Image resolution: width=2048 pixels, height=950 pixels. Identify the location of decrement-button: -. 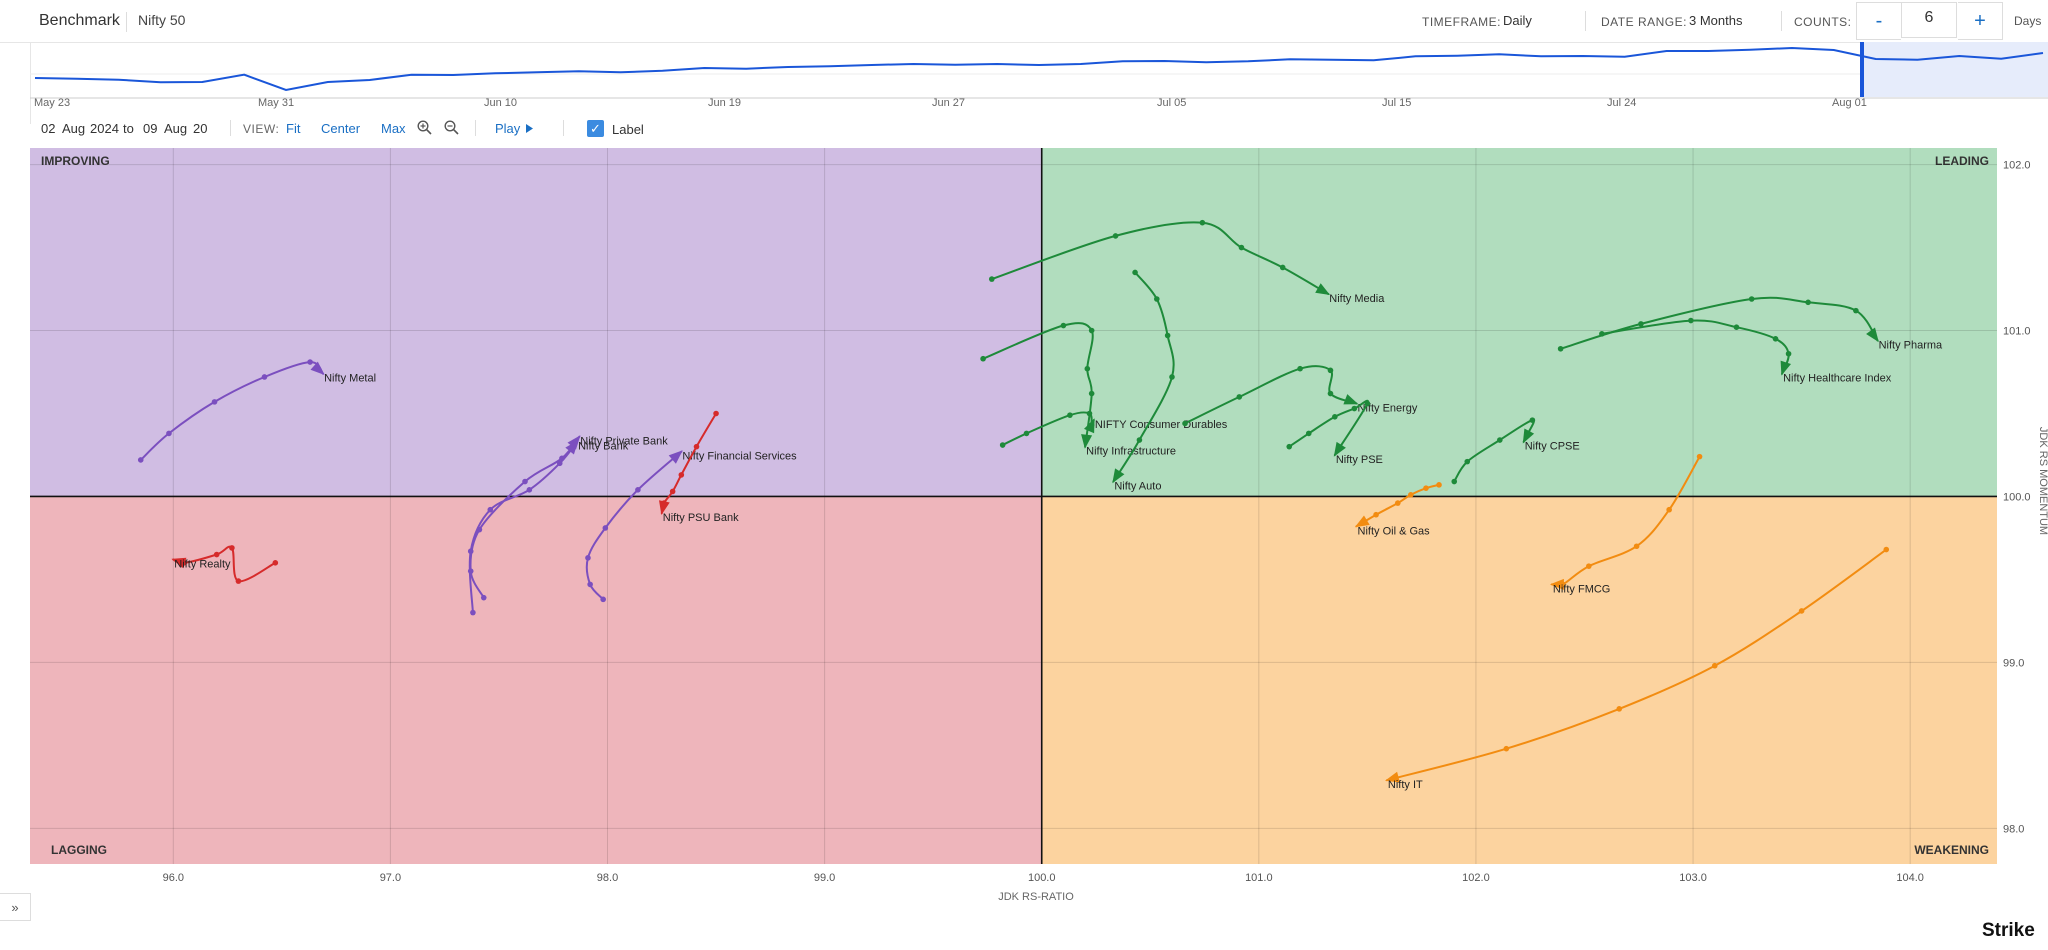
(1878, 21).